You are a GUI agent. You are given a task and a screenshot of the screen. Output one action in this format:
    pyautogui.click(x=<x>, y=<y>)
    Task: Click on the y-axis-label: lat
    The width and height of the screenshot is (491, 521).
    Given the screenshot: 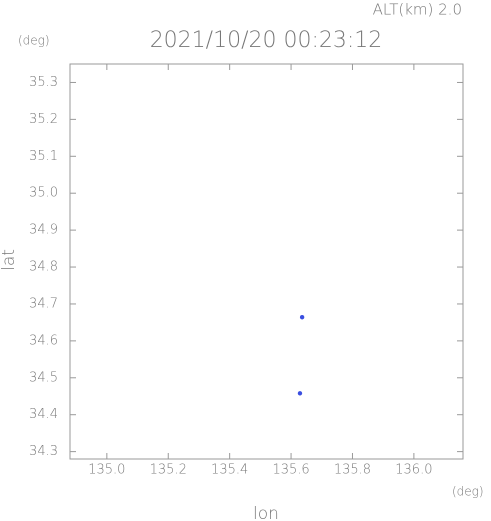 What is the action you would take?
    pyautogui.click(x=9, y=260)
    